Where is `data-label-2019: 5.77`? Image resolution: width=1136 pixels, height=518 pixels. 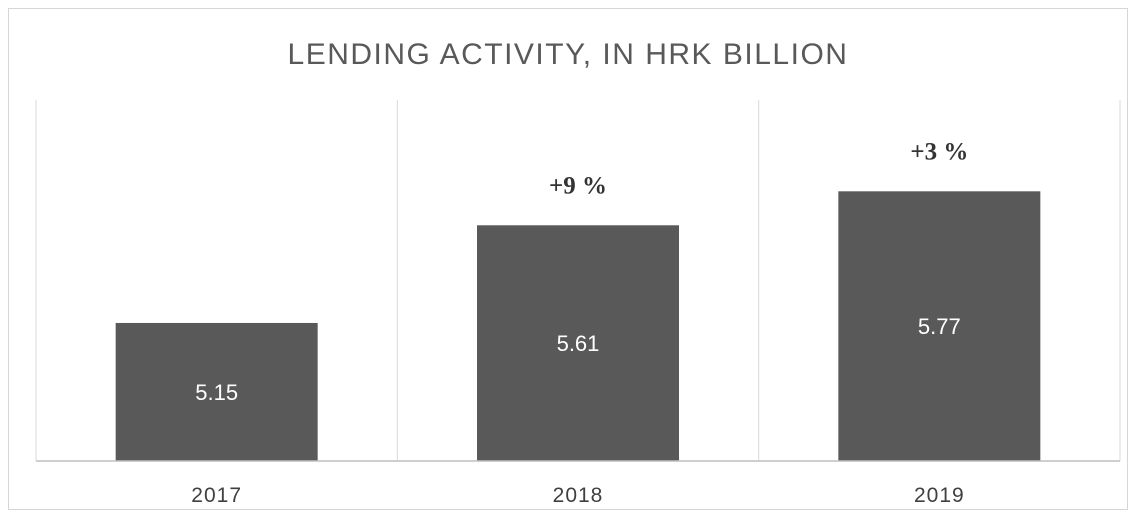 data-label-2019: 5.77 is located at coordinates (939, 326).